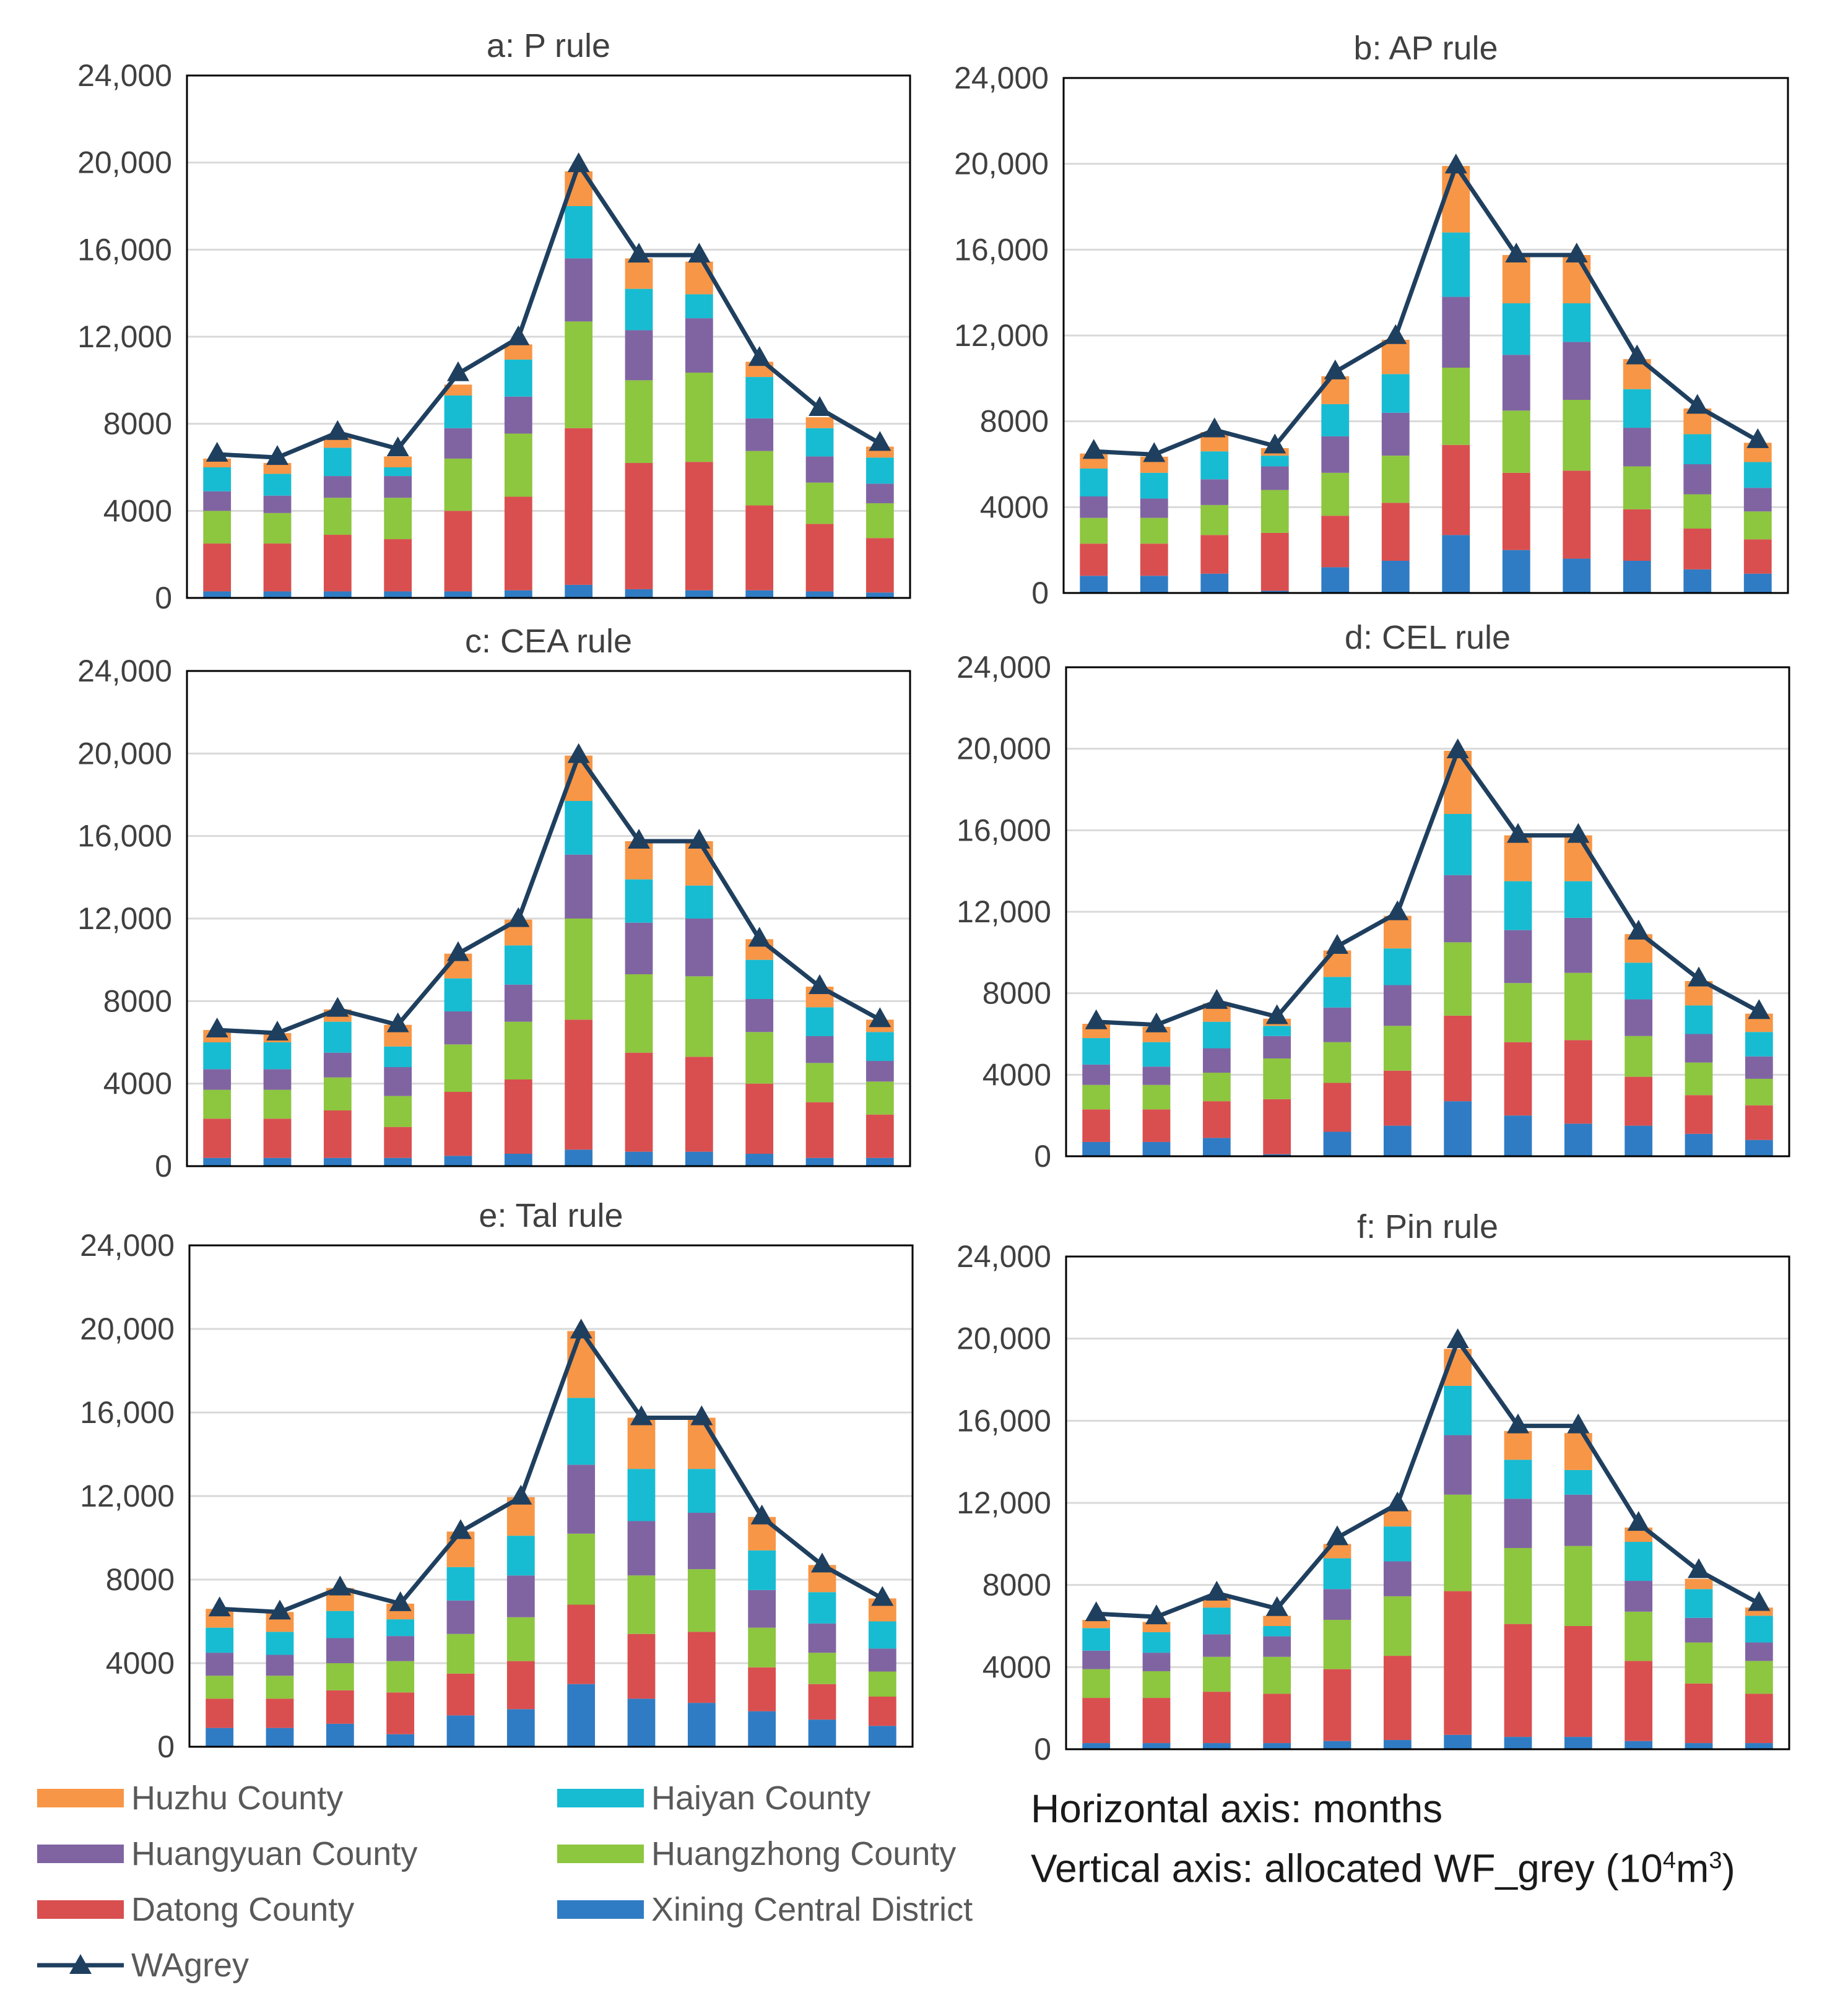 The image size is (1822, 2016). What do you see at coordinates (124, 919) in the screenshot?
I see `chart-c-ytick-label: 12,000` at bounding box center [124, 919].